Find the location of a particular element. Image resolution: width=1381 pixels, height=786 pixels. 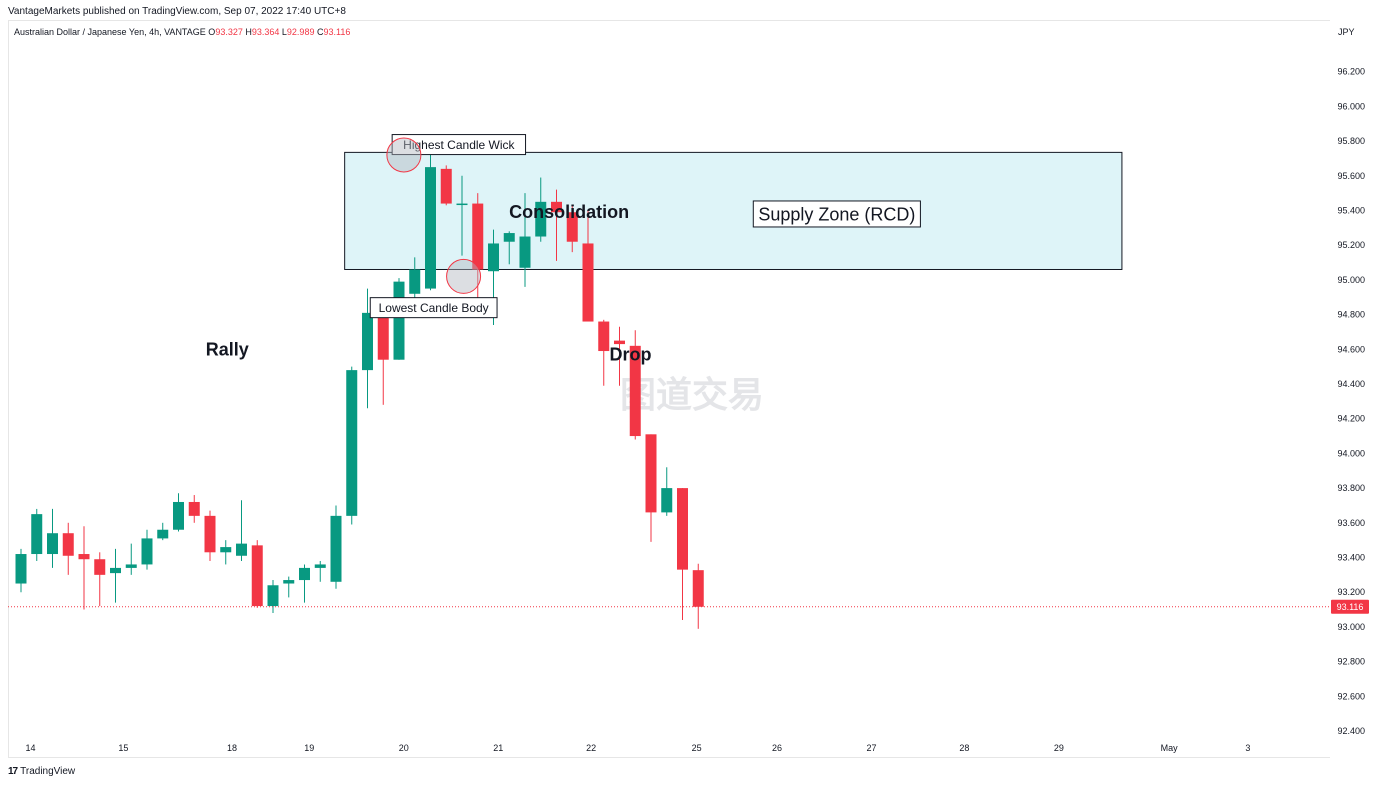

x-tick-label: 18 is located at coordinates (232, 748).